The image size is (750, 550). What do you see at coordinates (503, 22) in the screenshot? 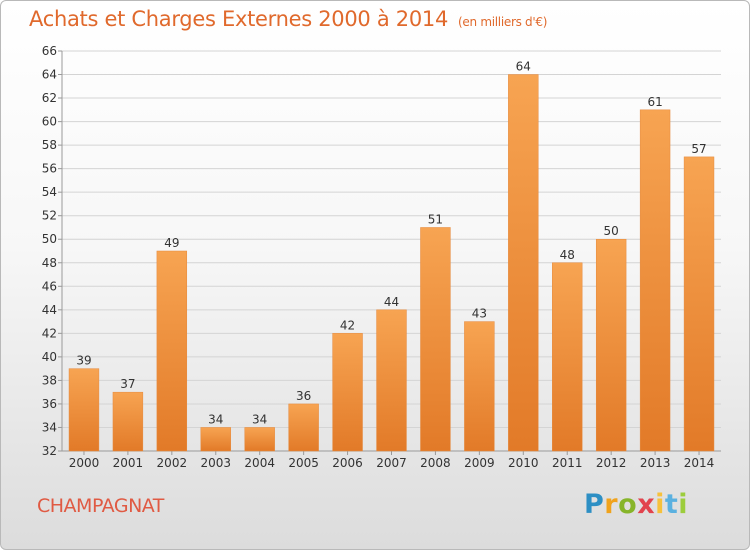
I see `unit-label: (en milliers d'€)` at bounding box center [503, 22].